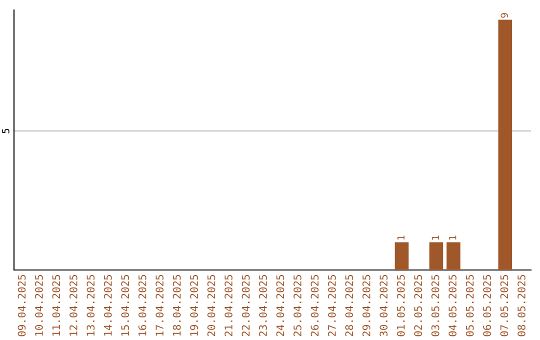  I want to click on y-tick-label: 5, so click(6, 131).